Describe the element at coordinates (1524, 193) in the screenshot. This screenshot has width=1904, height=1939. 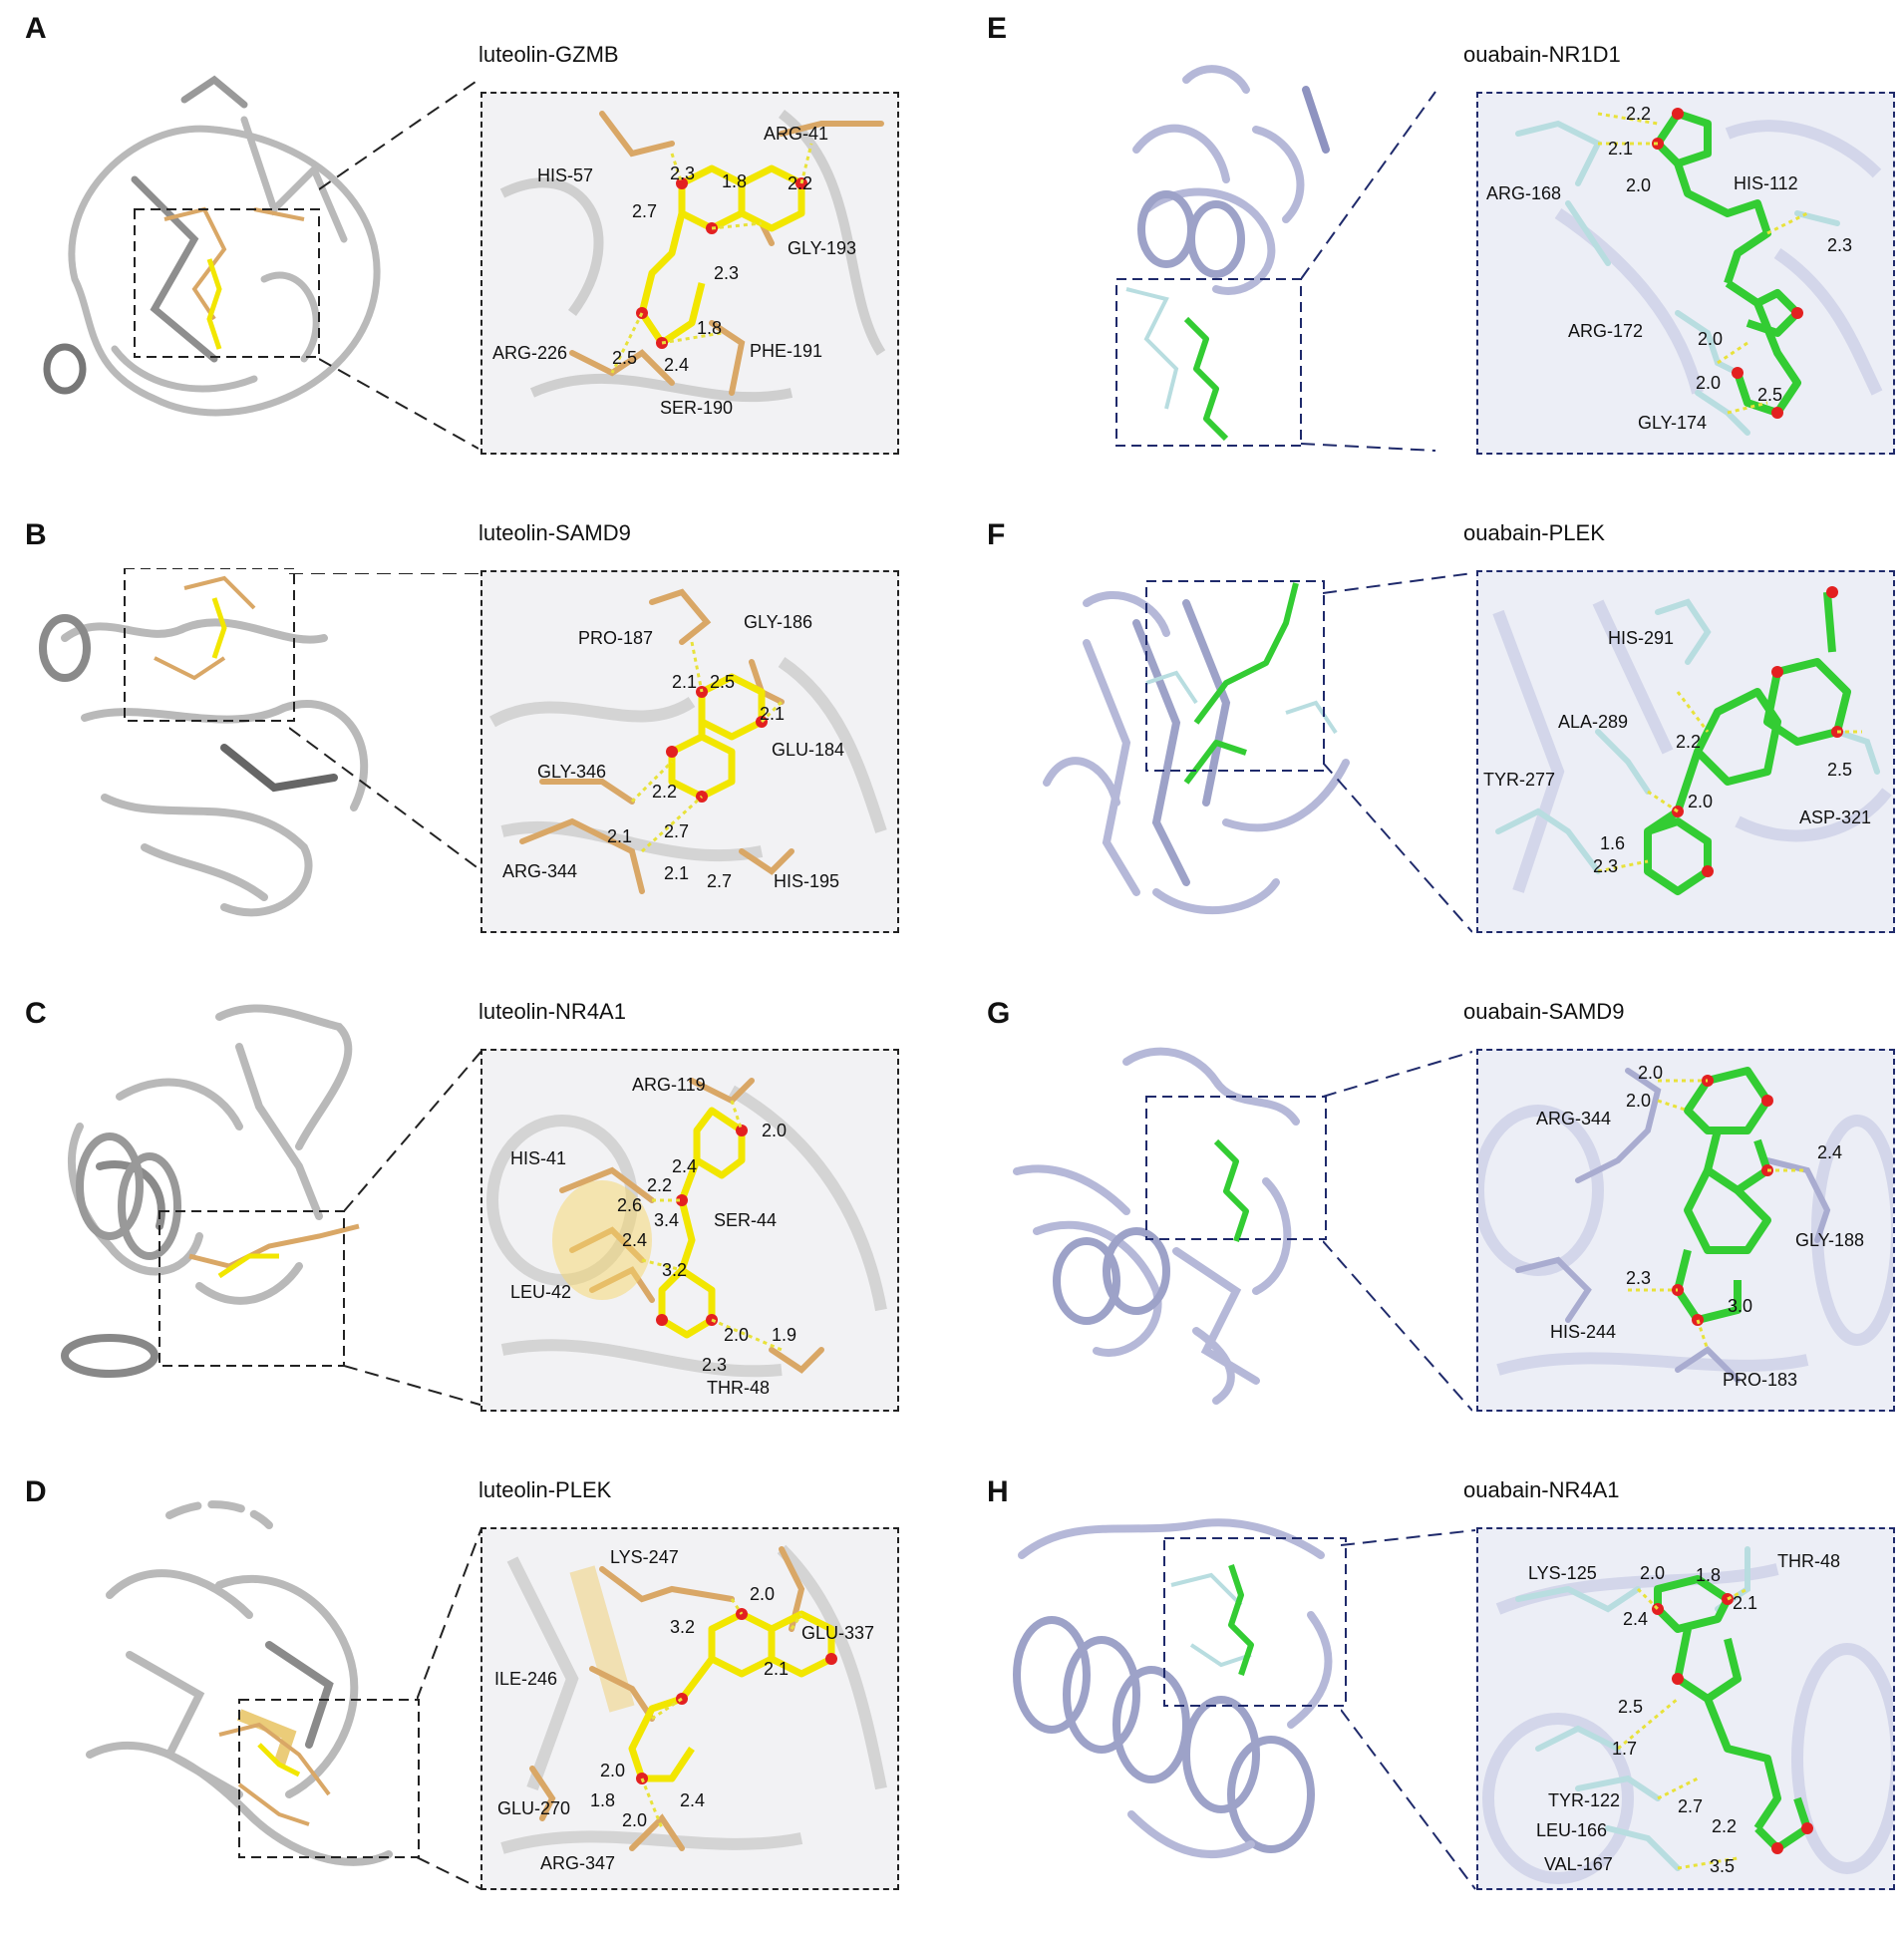
I see `residue-label: ARG-168` at that location.